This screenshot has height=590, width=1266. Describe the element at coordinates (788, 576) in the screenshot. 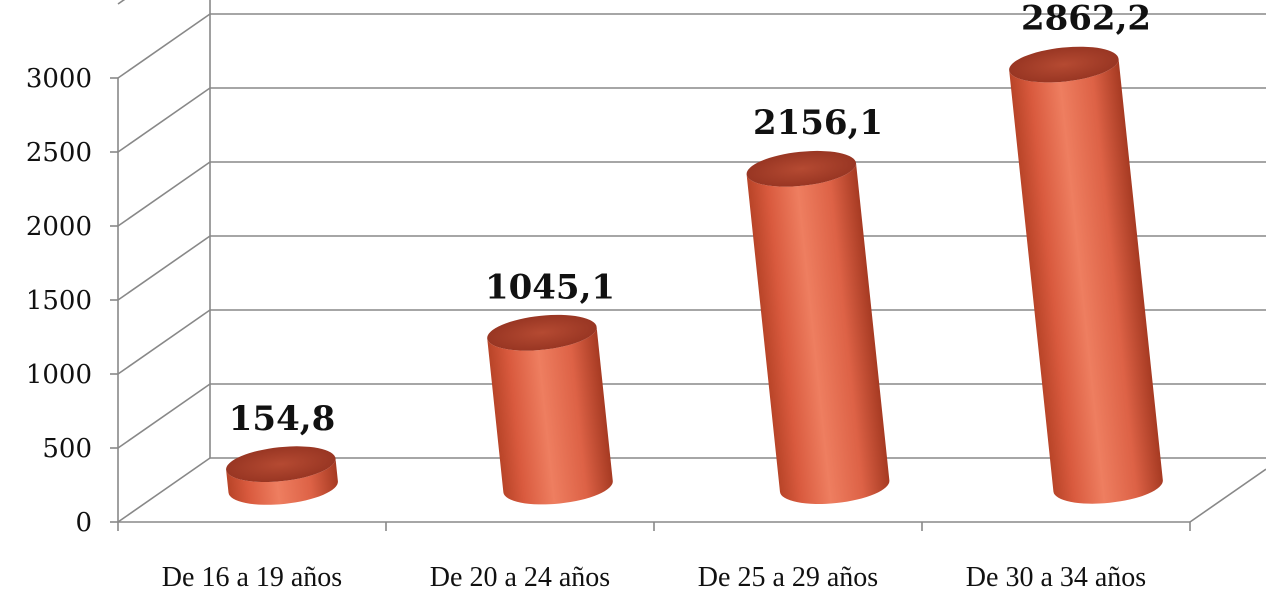

I see `x-tick-label: De 25 a 29 años` at that location.